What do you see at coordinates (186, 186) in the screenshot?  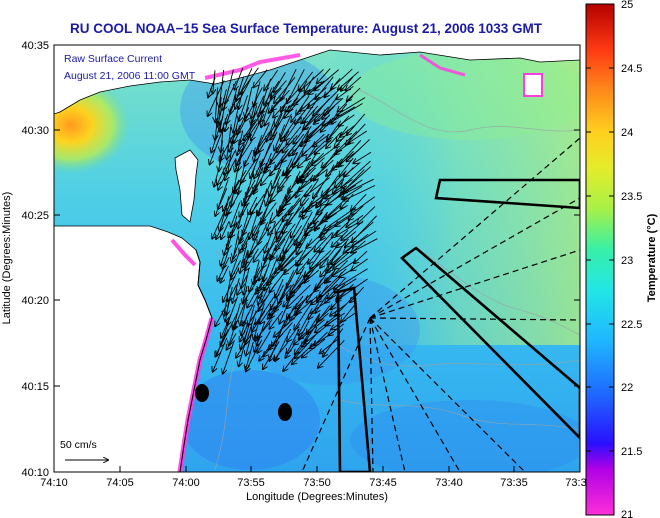 I see `land-sandy-hook` at bounding box center [186, 186].